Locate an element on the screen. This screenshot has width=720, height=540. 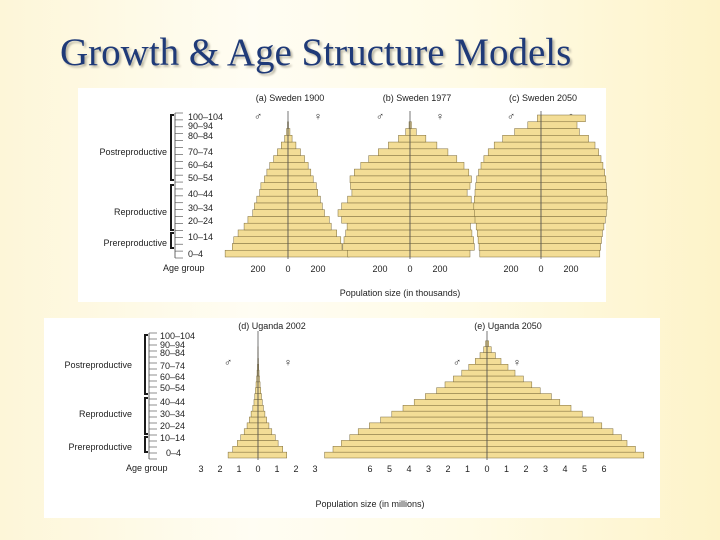
slide-title: Growth & Age Structure Models is located at coordinates (316, 52).